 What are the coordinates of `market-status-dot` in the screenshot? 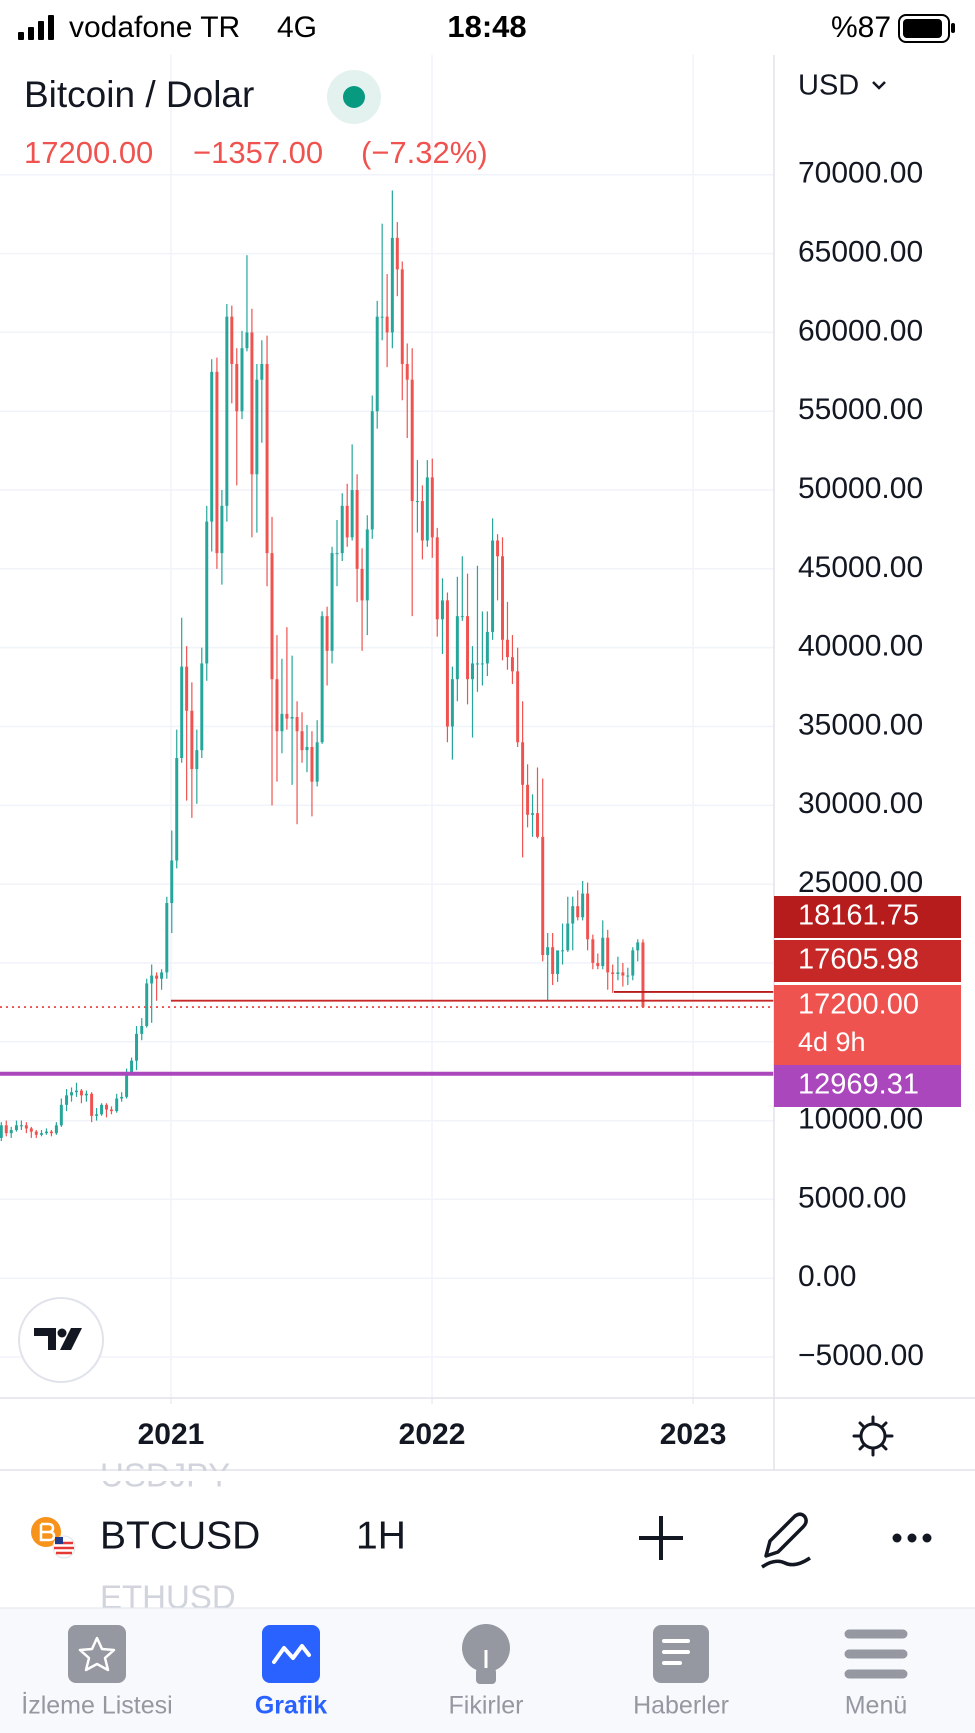 It's located at (354, 97).